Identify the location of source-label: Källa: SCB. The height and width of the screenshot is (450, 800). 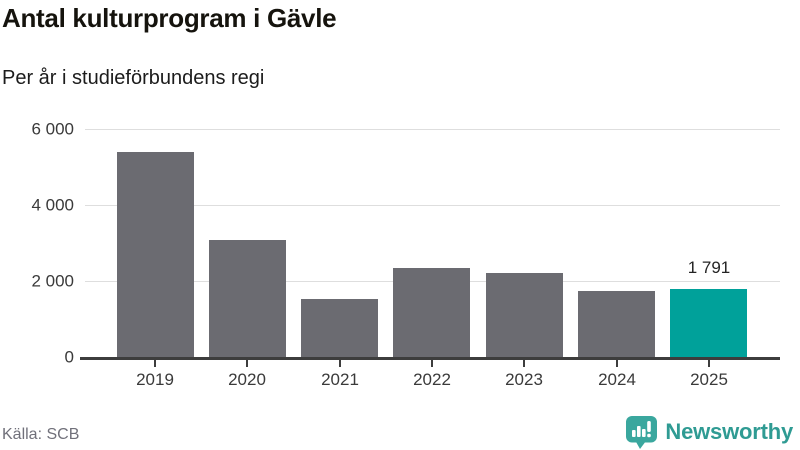
(41, 434).